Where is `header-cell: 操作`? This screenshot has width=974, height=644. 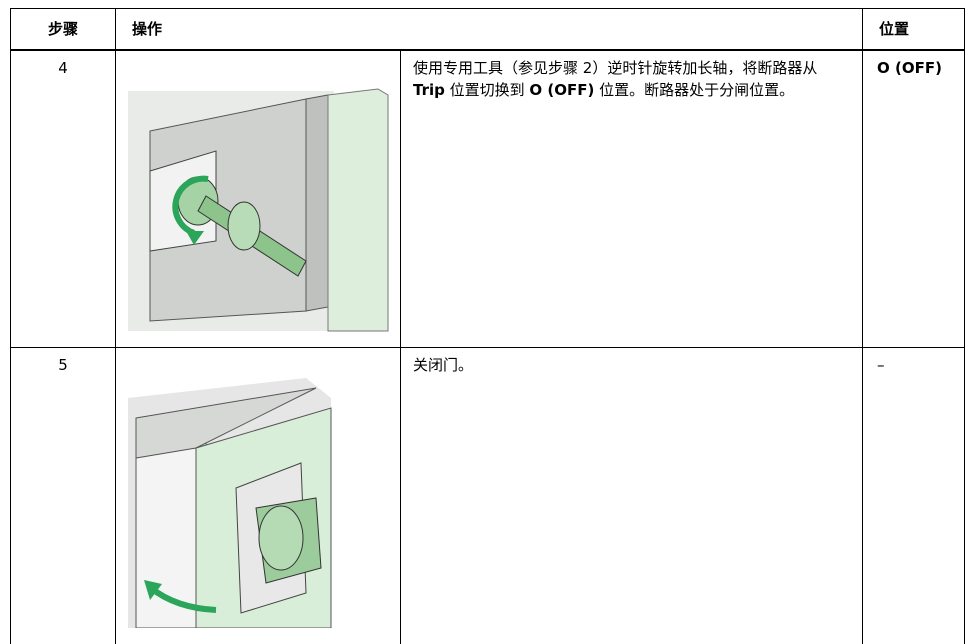 header-cell: 操作 is located at coordinates (489, 29).